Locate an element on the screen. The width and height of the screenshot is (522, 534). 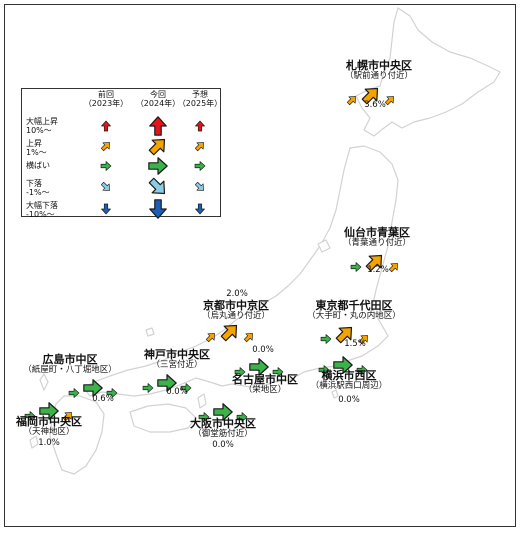
rate-yokohama: 0.0% is located at coordinates (349, 400).